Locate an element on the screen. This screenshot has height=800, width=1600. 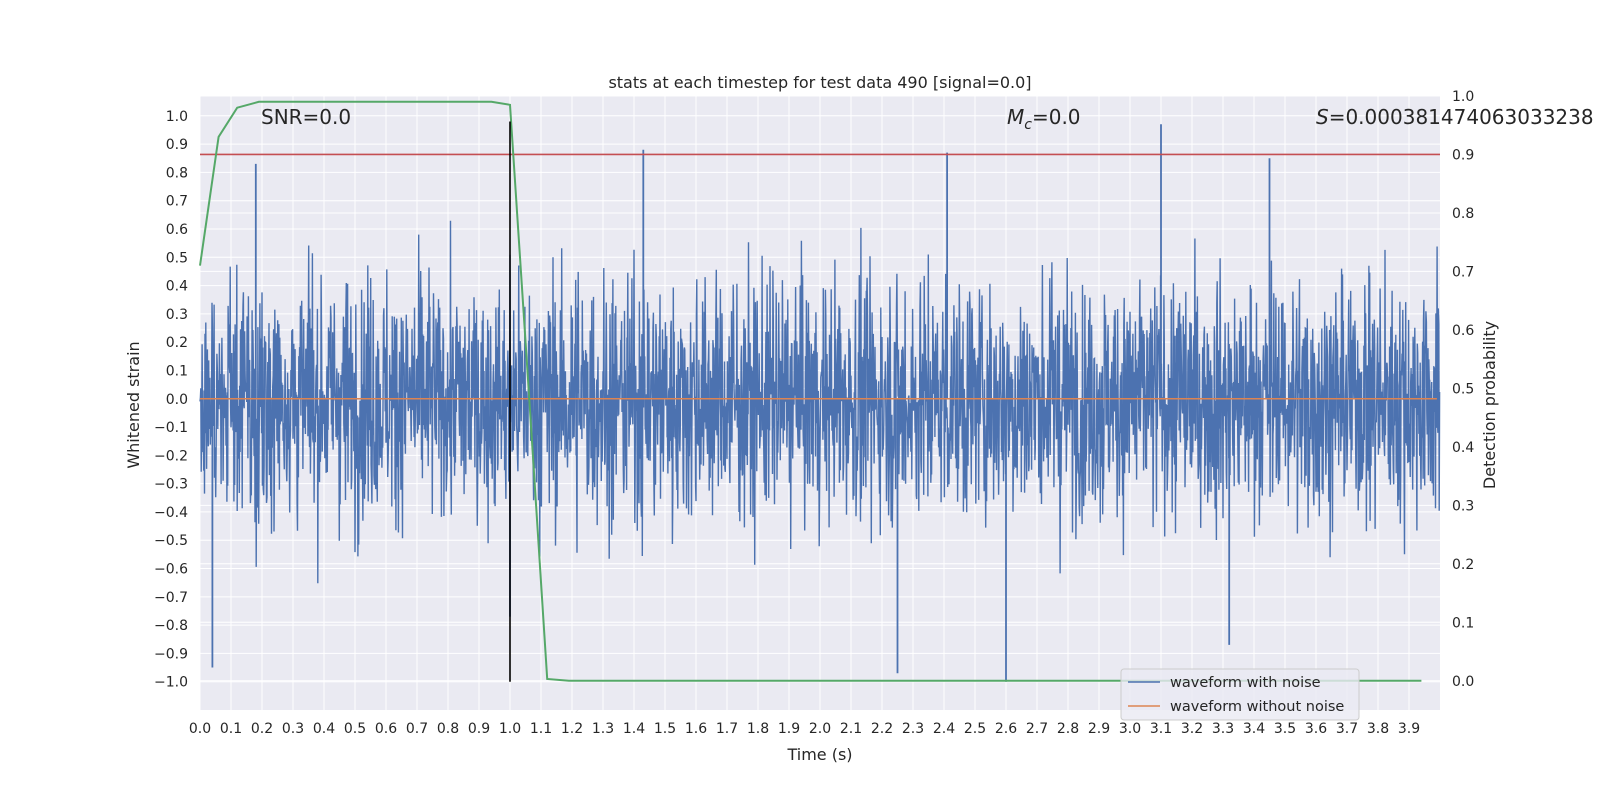
x-tick-label: 2.6 is located at coordinates (1006, 729).